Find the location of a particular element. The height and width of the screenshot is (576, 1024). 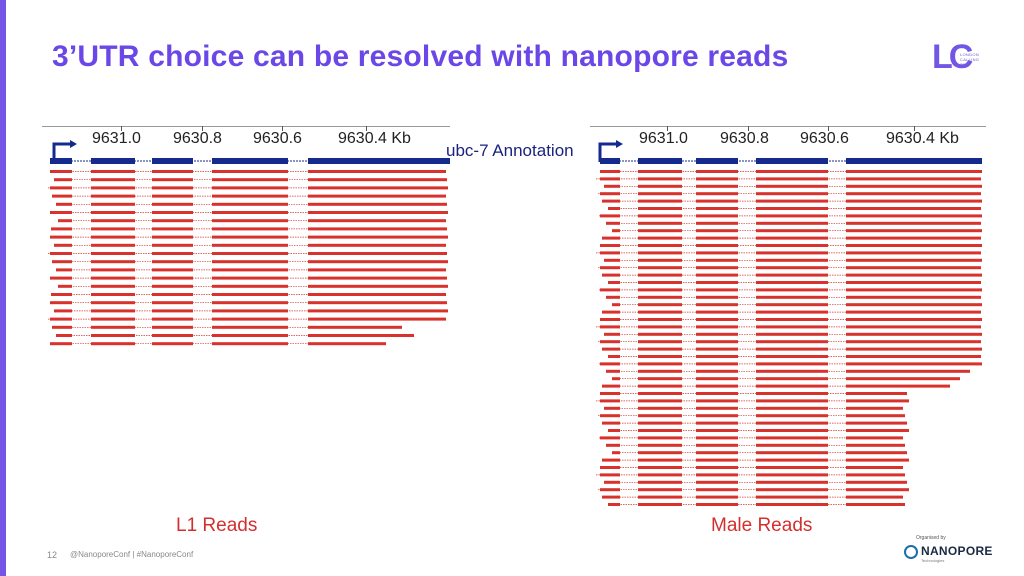

ruler-line is located at coordinates (246, 126).